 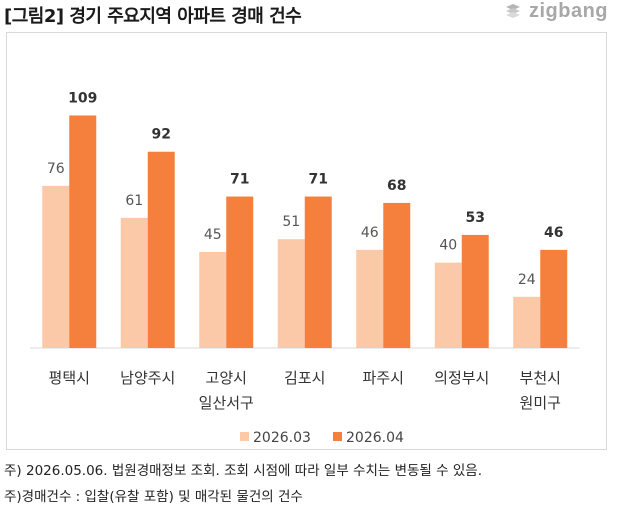 What do you see at coordinates (318, 180) in the screenshot?
I see `data-label-2026.04-3: 71` at bounding box center [318, 180].